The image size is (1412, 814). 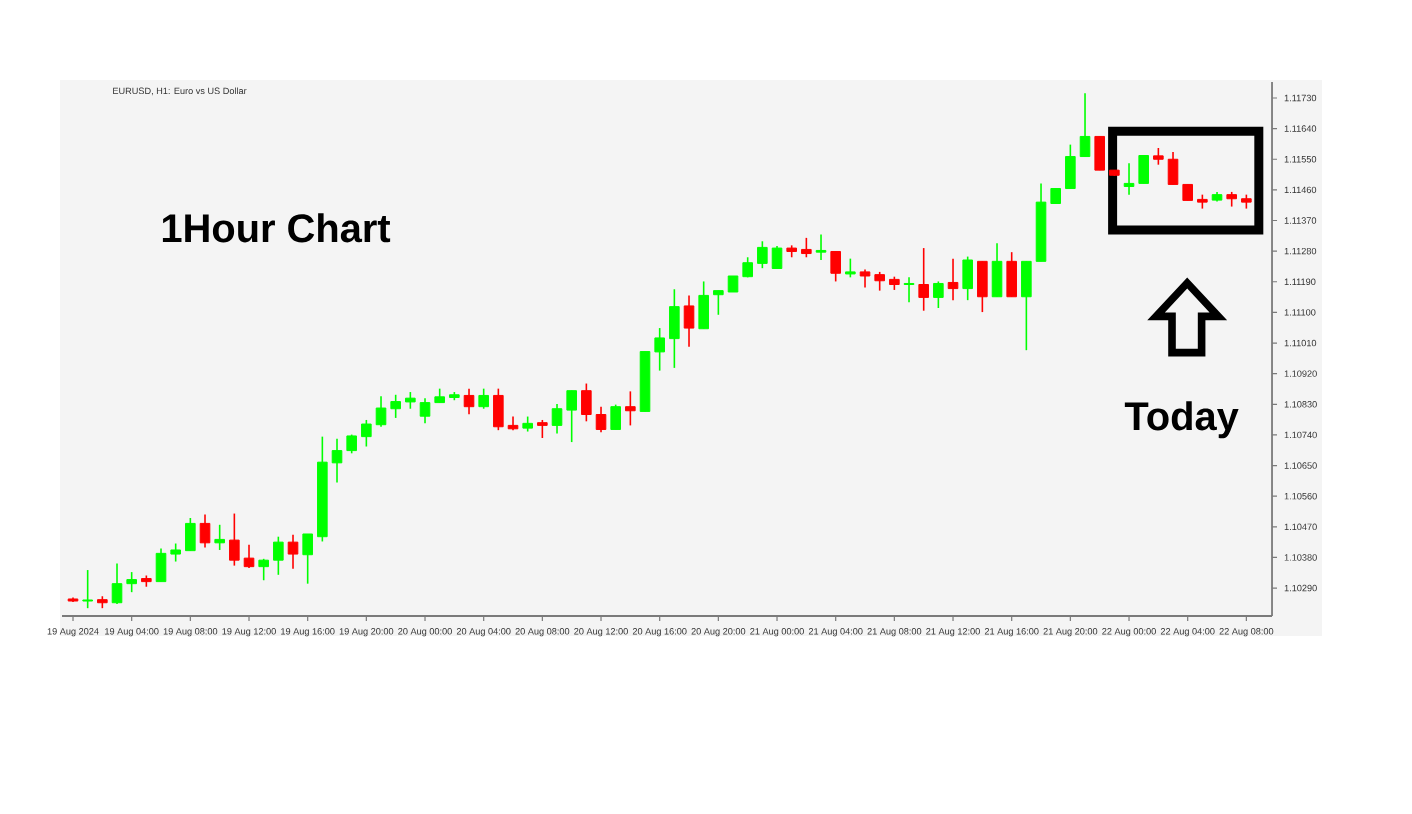 What do you see at coordinates (276, 228) in the screenshot?
I see `text: 1Hour Chart` at bounding box center [276, 228].